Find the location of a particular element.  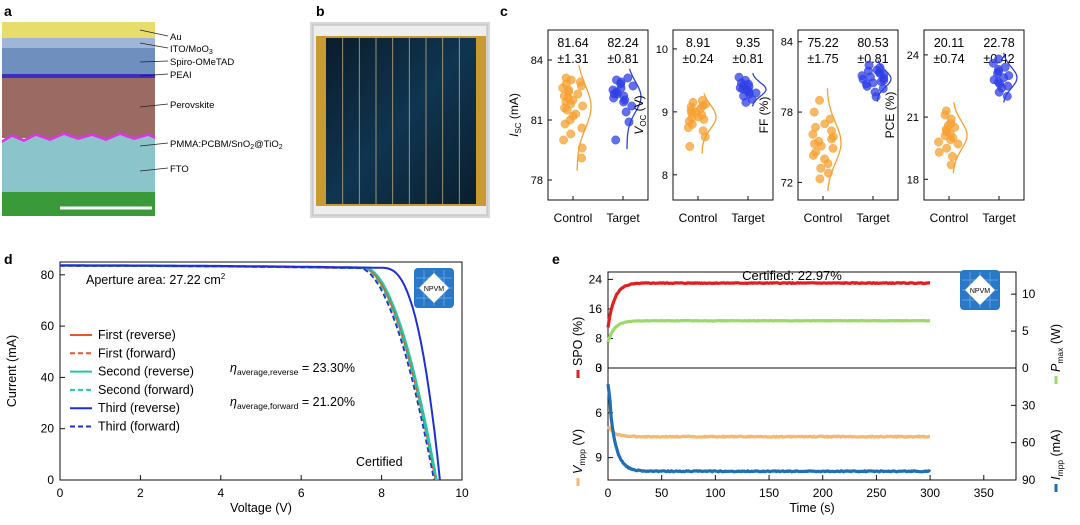

npvm-logo: NPVM is located at coordinates (980, 290).